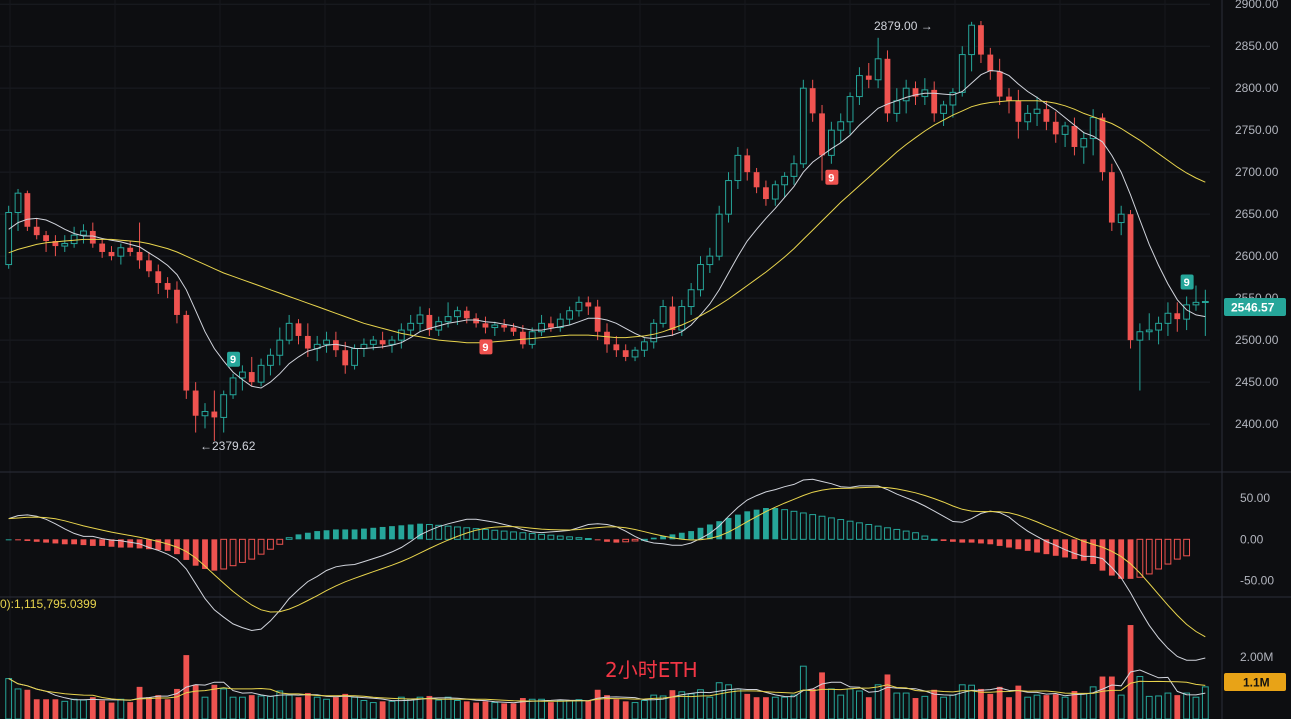  I want to click on price-axis-tick: 2400.00, so click(1257, 424).